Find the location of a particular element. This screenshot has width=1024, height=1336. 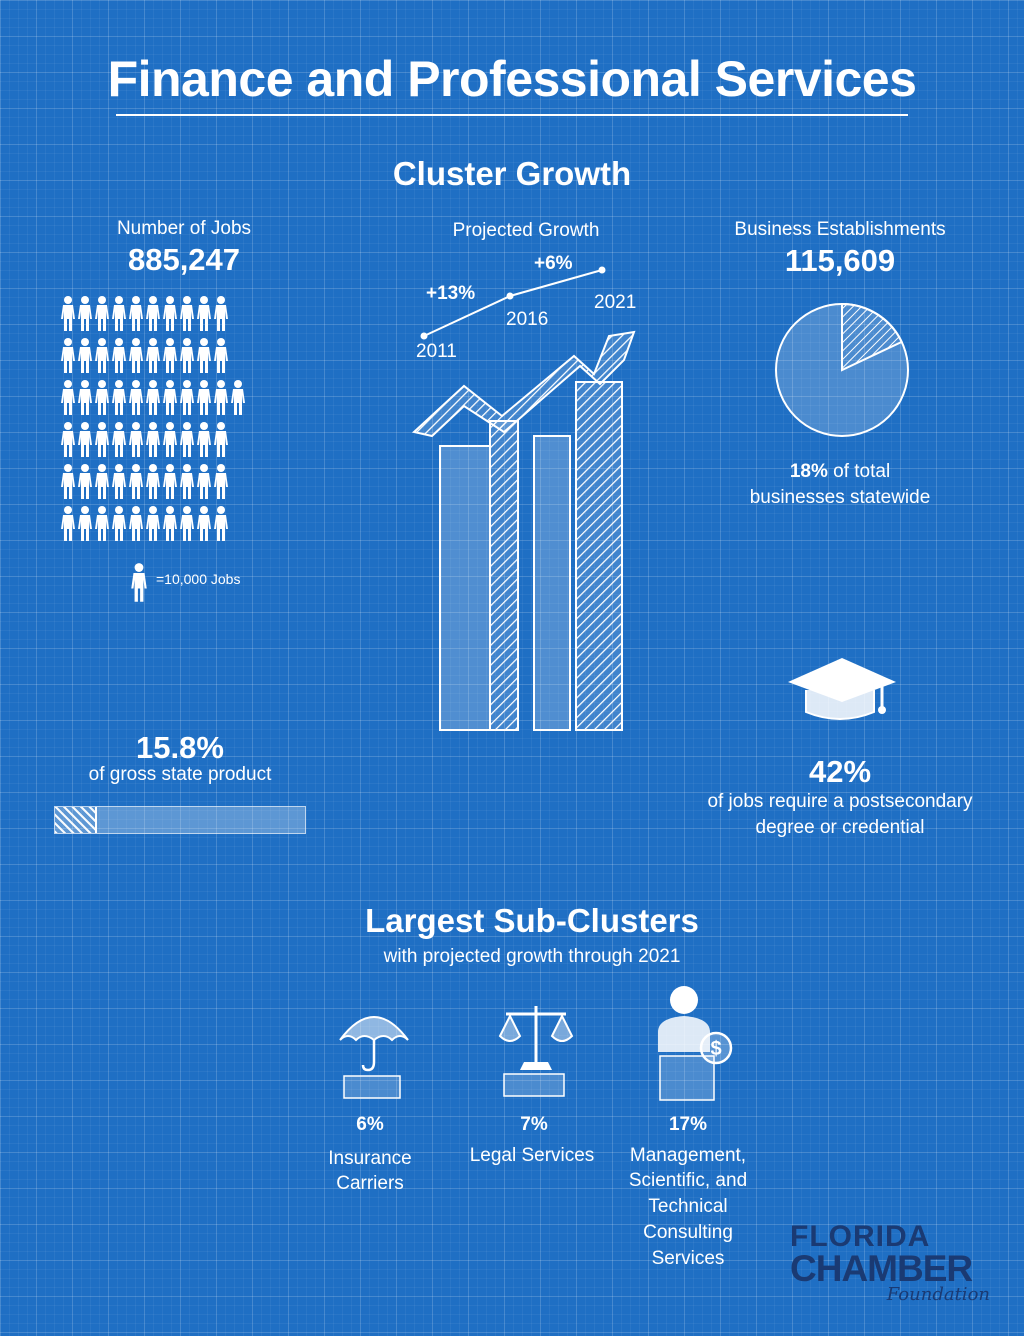

insurance-label-1: Insurance is located at coordinates (370, 1158).